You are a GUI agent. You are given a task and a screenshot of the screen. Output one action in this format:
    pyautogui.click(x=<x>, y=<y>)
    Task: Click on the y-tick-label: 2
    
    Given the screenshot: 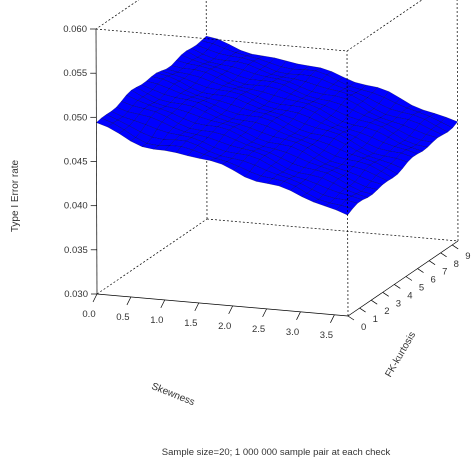 What is the action you would take?
    pyautogui.click(x=386, y=311)
    